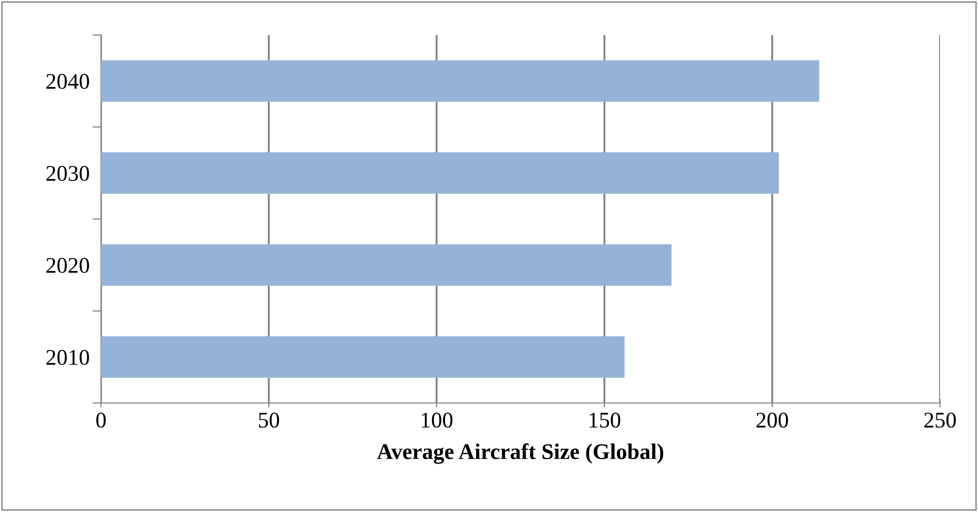  Describe the element at coordinates (520, 453) in the screenshot. I see `x-axis-title: Average Aircraft Size (Global)` at that location.